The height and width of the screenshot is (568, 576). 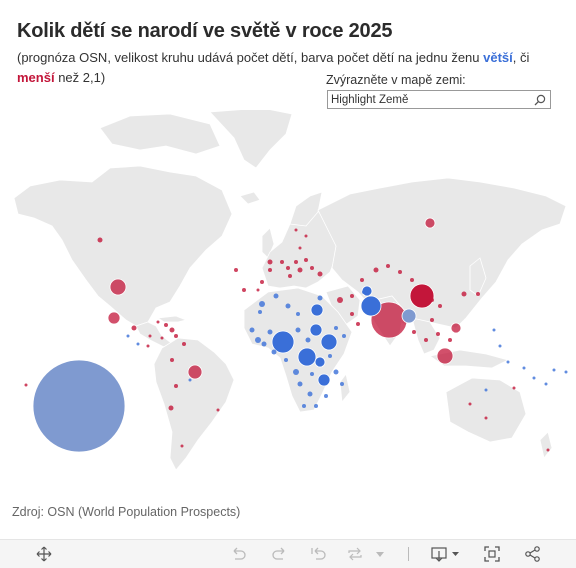 What do you see at coordinates (445, 356) in the screenshot?
I see `bubble-indonesia` at bounding box center [445, 356].